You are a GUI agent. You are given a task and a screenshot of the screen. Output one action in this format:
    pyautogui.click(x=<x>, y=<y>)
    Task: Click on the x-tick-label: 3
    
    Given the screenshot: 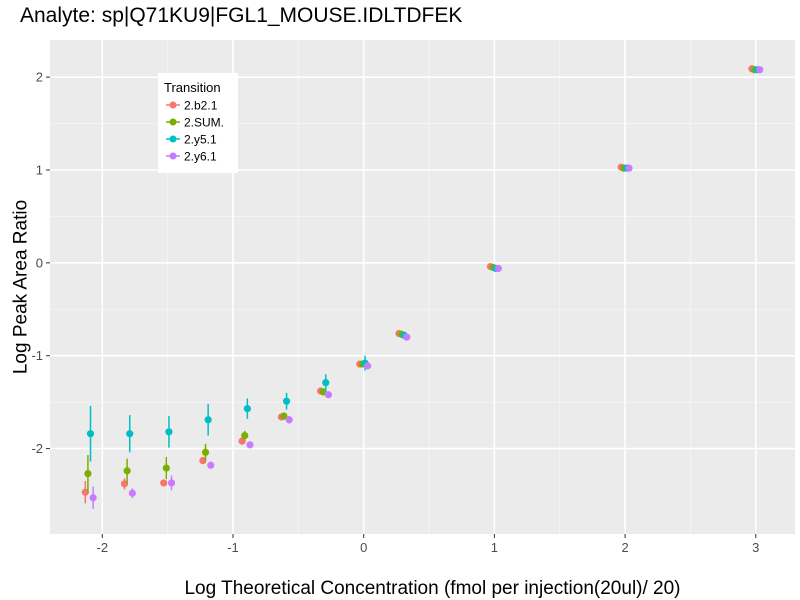 What is the action you would take?
    pyautogui.click(x=755, y=547)
    